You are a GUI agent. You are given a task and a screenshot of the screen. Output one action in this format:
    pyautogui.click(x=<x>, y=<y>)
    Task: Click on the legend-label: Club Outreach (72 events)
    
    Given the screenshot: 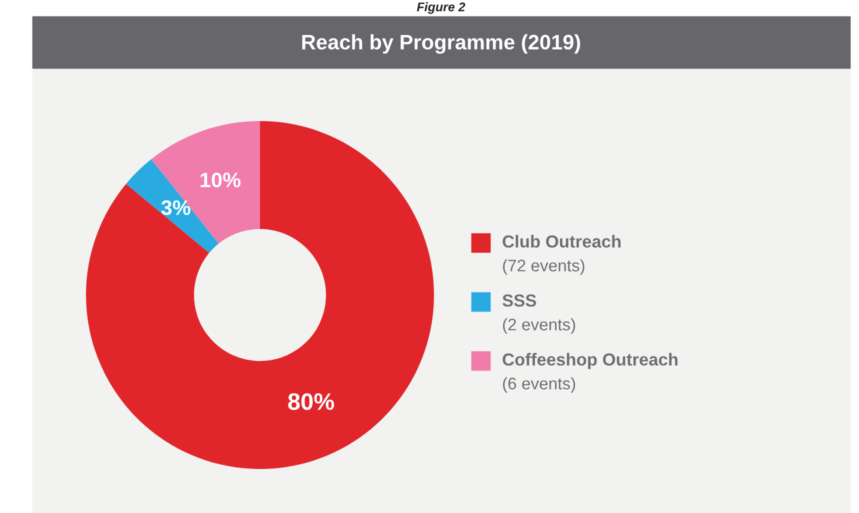 What is the action you would take?
    pyautogui.click(x=561, y=254)
    